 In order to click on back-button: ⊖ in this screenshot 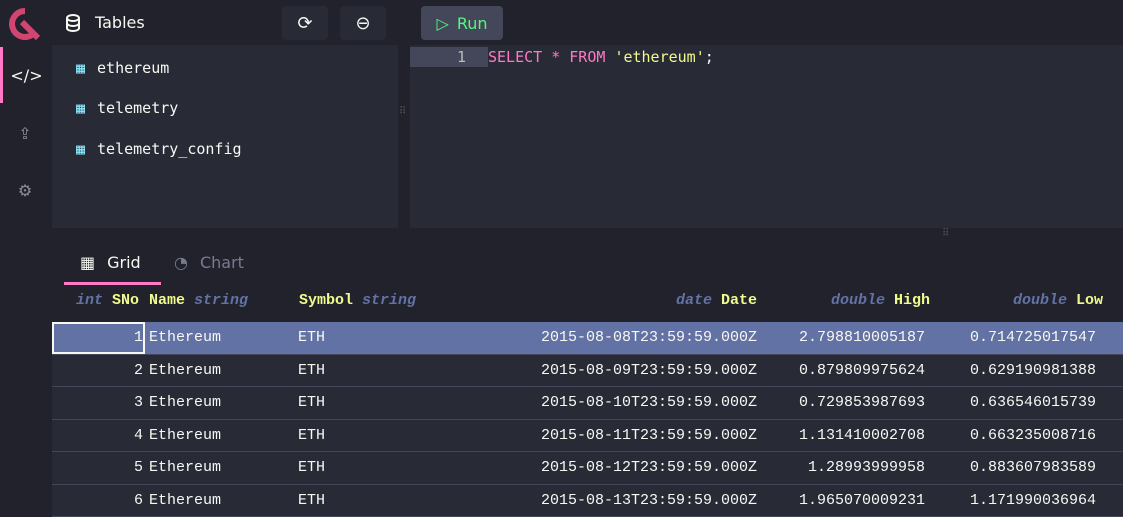, I will do `click(363, 23)`.